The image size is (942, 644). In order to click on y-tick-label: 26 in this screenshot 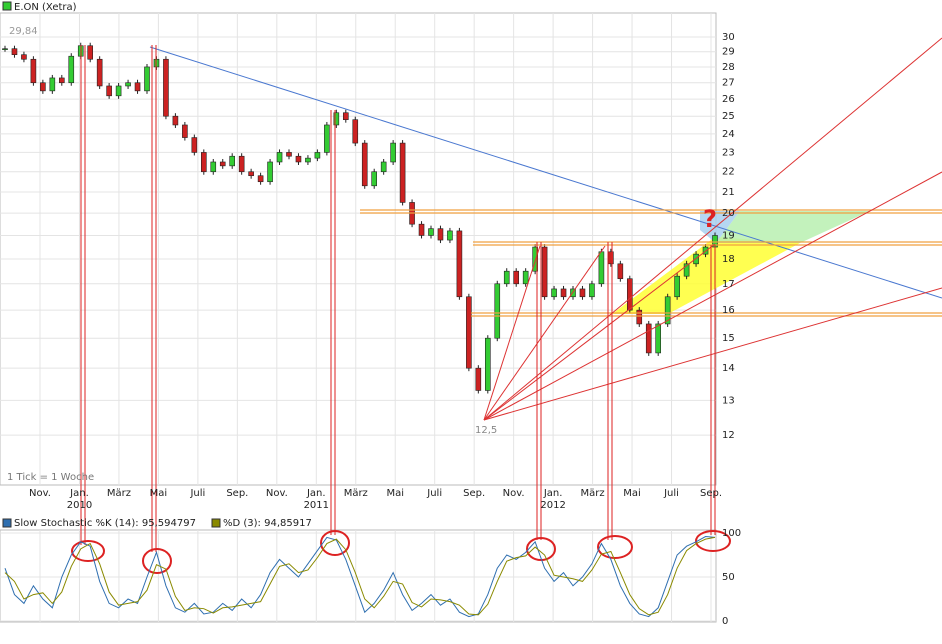, I will do `click(728, 99)`.